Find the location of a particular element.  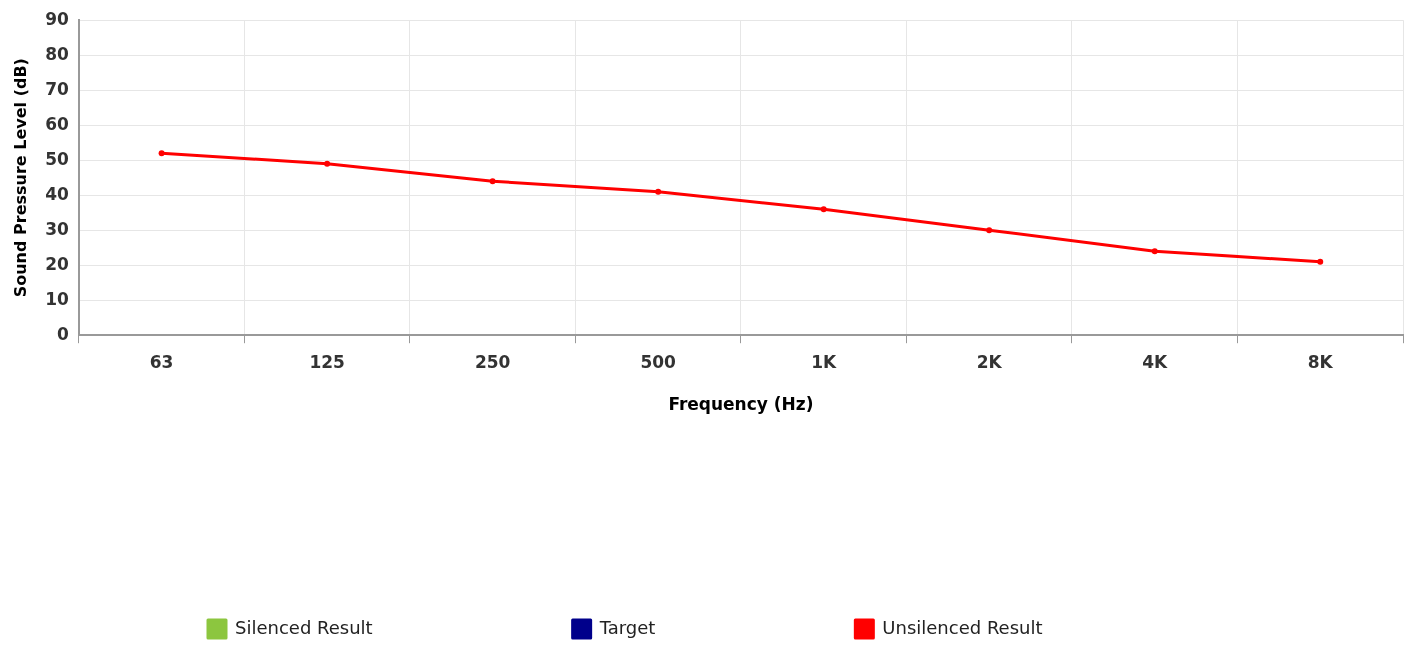

y-axis-title: Sound Pressure Level (dB) is located at coordinates (20, 178).